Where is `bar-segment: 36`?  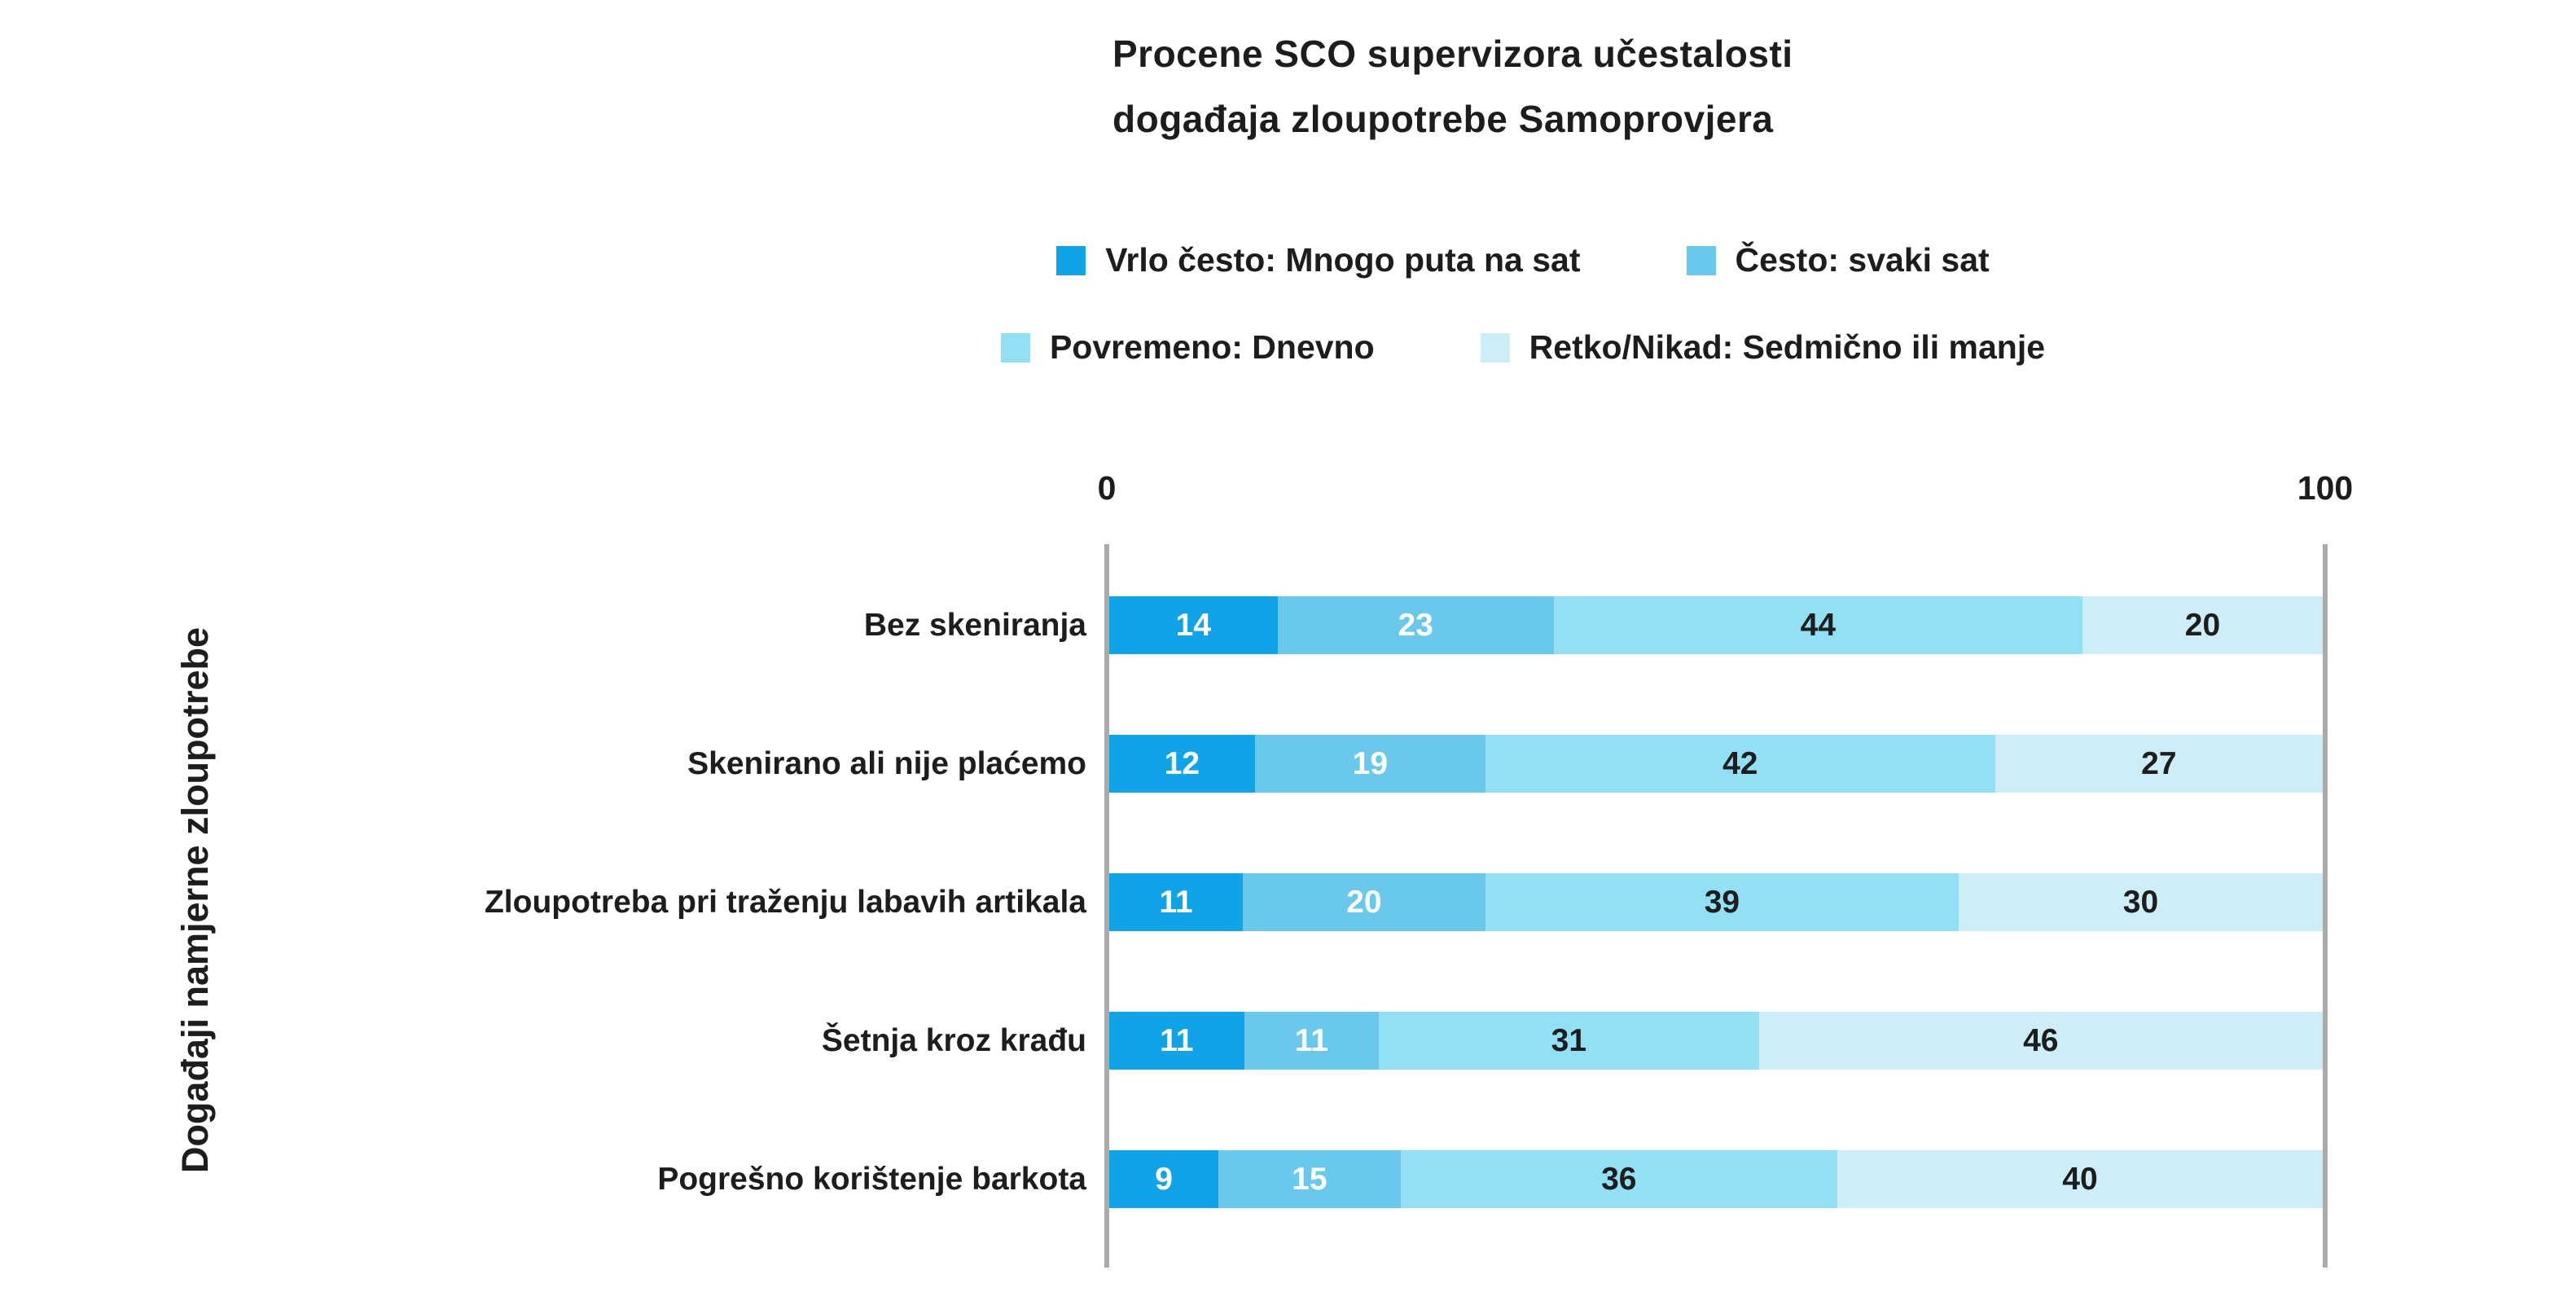 bar-segment: 36 is located at coordinates (1618, 1179).